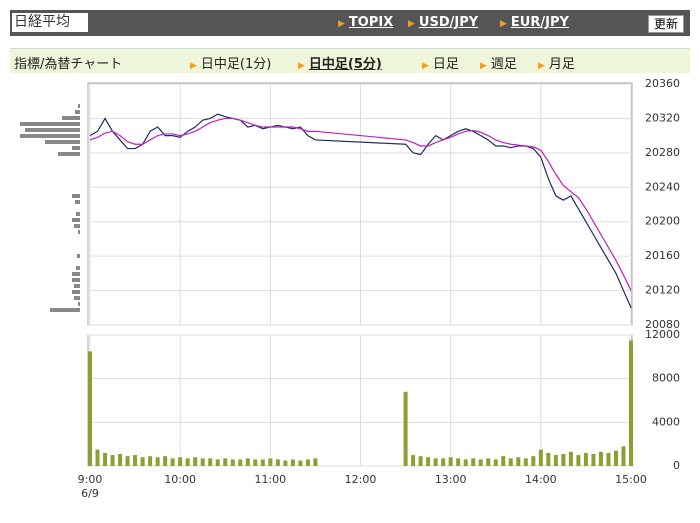 This screenshot has width=700, height=523. Describe the element at coordinates (666, 378) in the screenshot. I see `y-tick-label: 8000` at that location.